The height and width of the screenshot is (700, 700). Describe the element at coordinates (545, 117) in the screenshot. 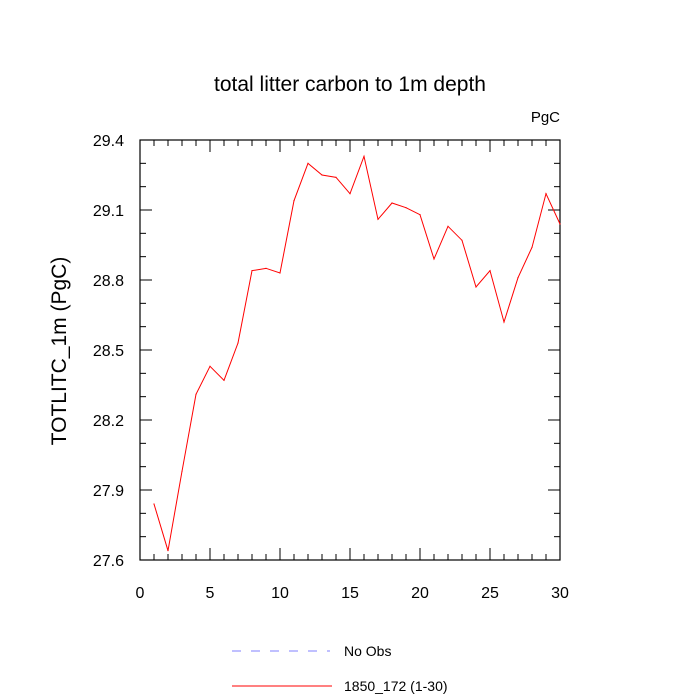

I see `units-label: PgC` at that location.